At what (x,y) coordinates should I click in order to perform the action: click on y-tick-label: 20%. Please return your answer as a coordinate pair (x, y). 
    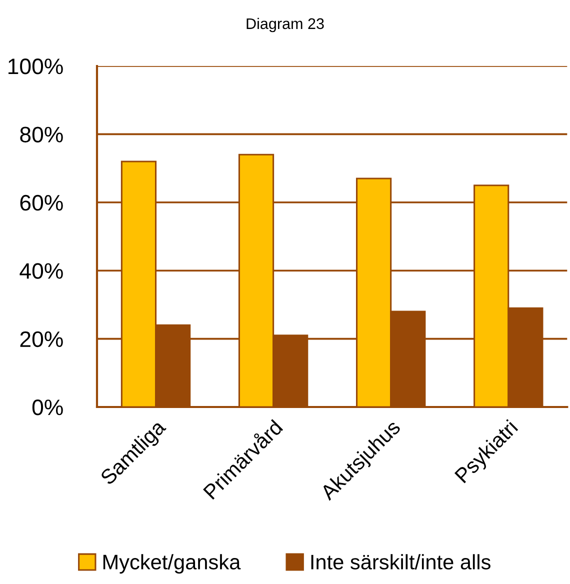
    Looking at the image, I should click on (41, 339).